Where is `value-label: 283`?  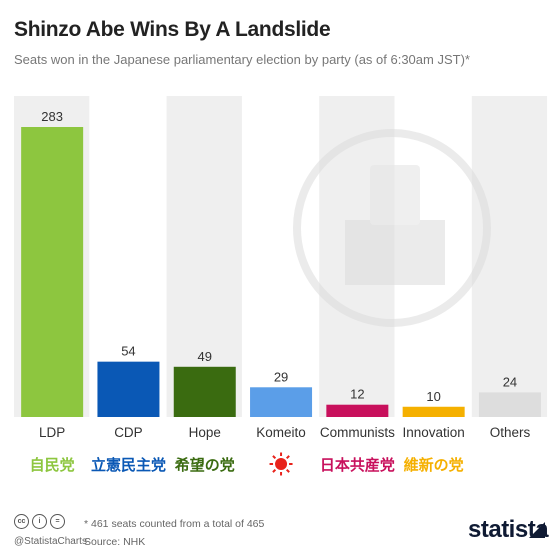
value-label: 283 is located at coordinates (52, 116).